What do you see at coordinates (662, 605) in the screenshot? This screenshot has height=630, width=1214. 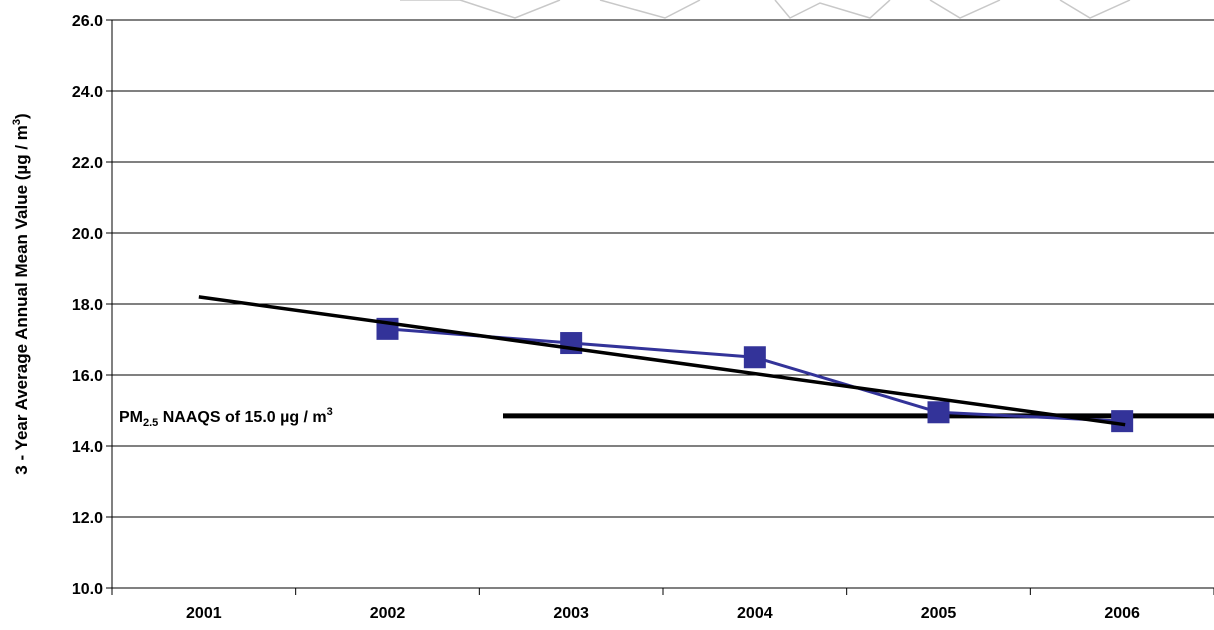 I see `x-axis-ticks: 2001 2002 2003 2004 2005 2006` at bounding box center [662, 605].